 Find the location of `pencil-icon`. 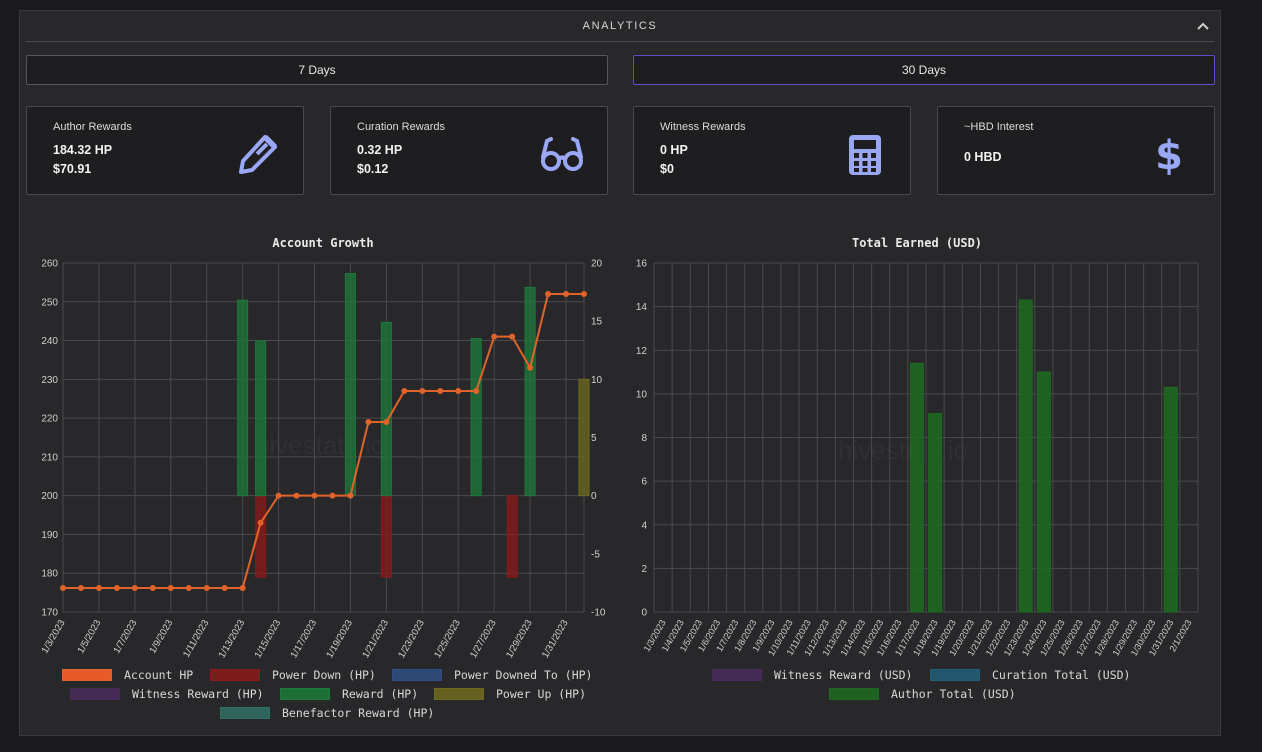

pencil-icon is located at coordinates (258, 154).